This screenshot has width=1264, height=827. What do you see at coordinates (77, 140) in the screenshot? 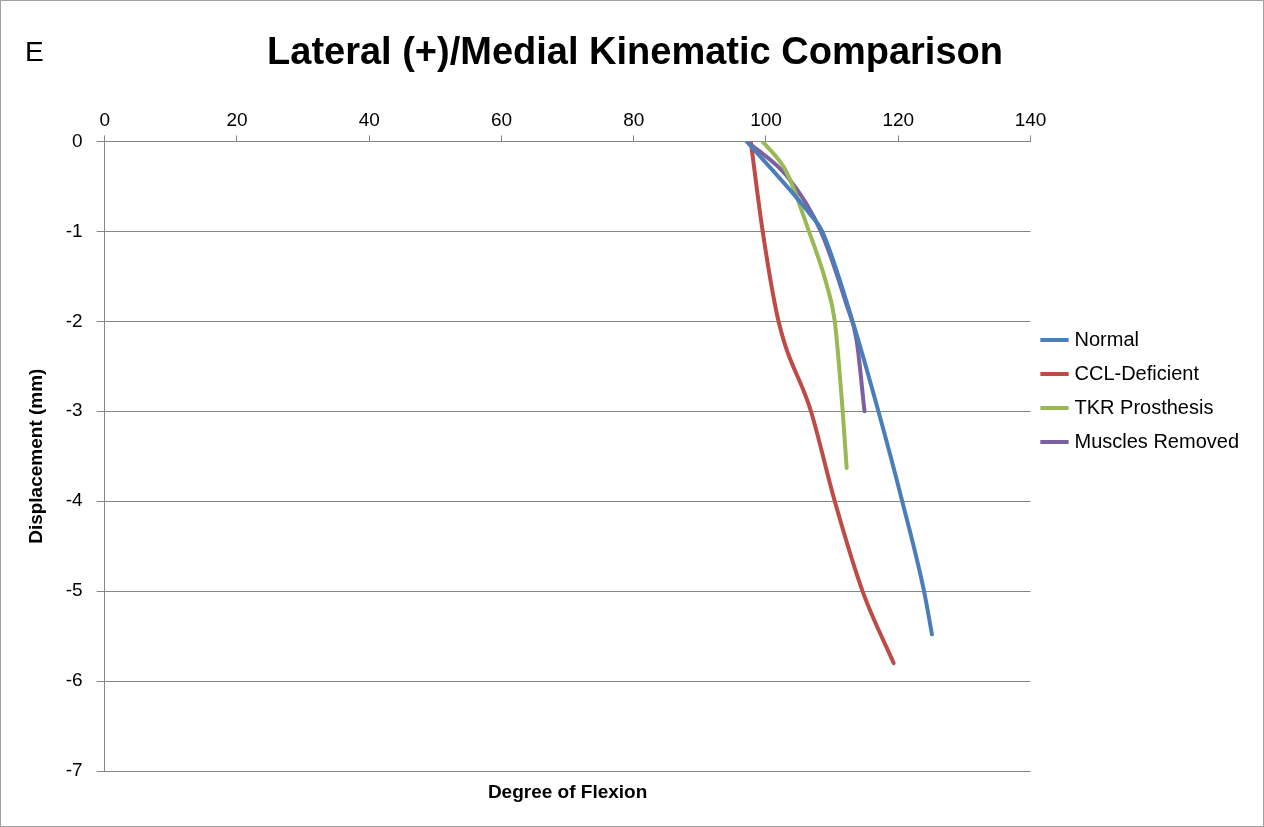
I see `y-tick-label: 0` at bounding box center [77, 140].